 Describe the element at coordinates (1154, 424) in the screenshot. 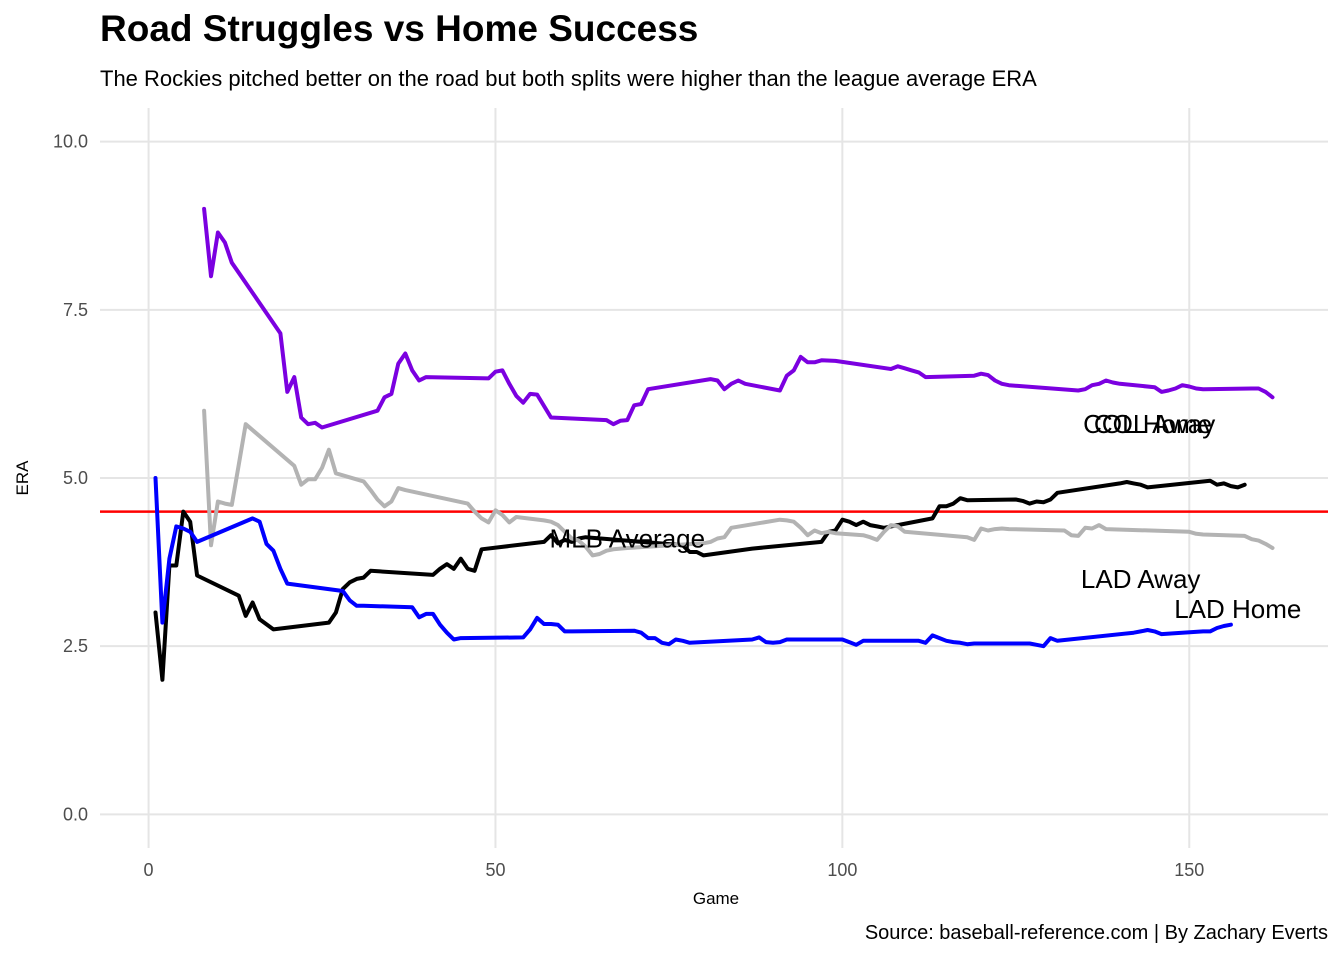

I see `series-label-col-away: COL Away` at that location.